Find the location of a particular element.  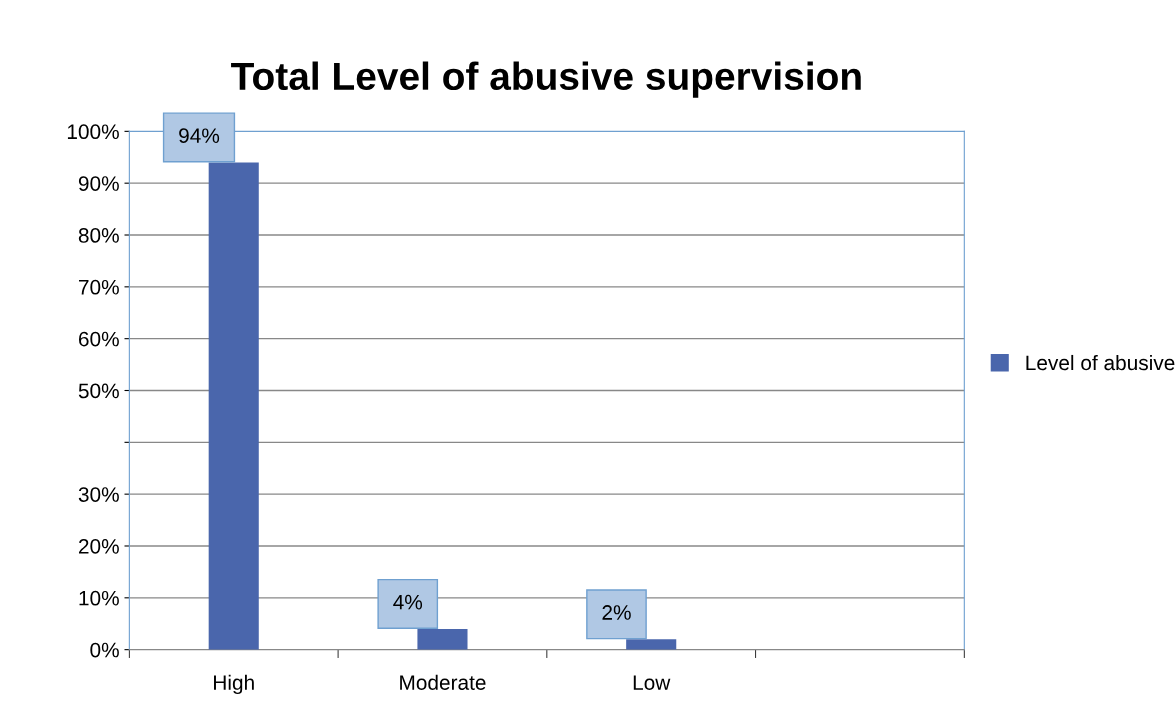

x-tick-label: Low is located at coordinates (652, 682).